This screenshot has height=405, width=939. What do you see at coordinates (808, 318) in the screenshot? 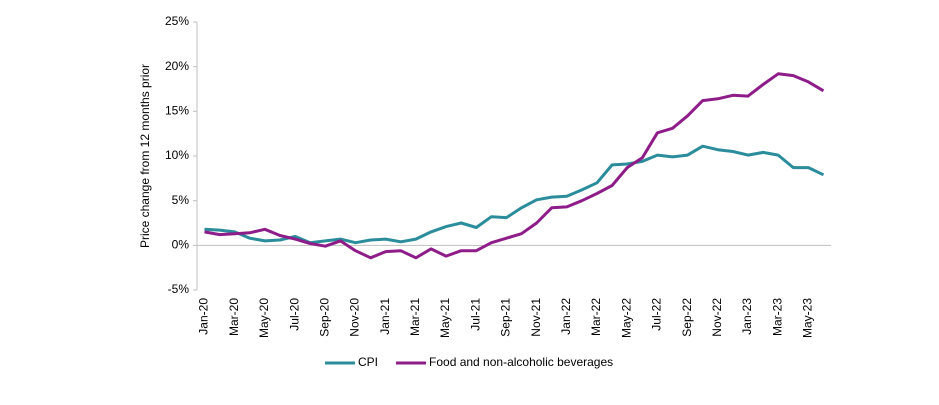
I see `x-tick-label: May-23` at bounding box center [808, 318].